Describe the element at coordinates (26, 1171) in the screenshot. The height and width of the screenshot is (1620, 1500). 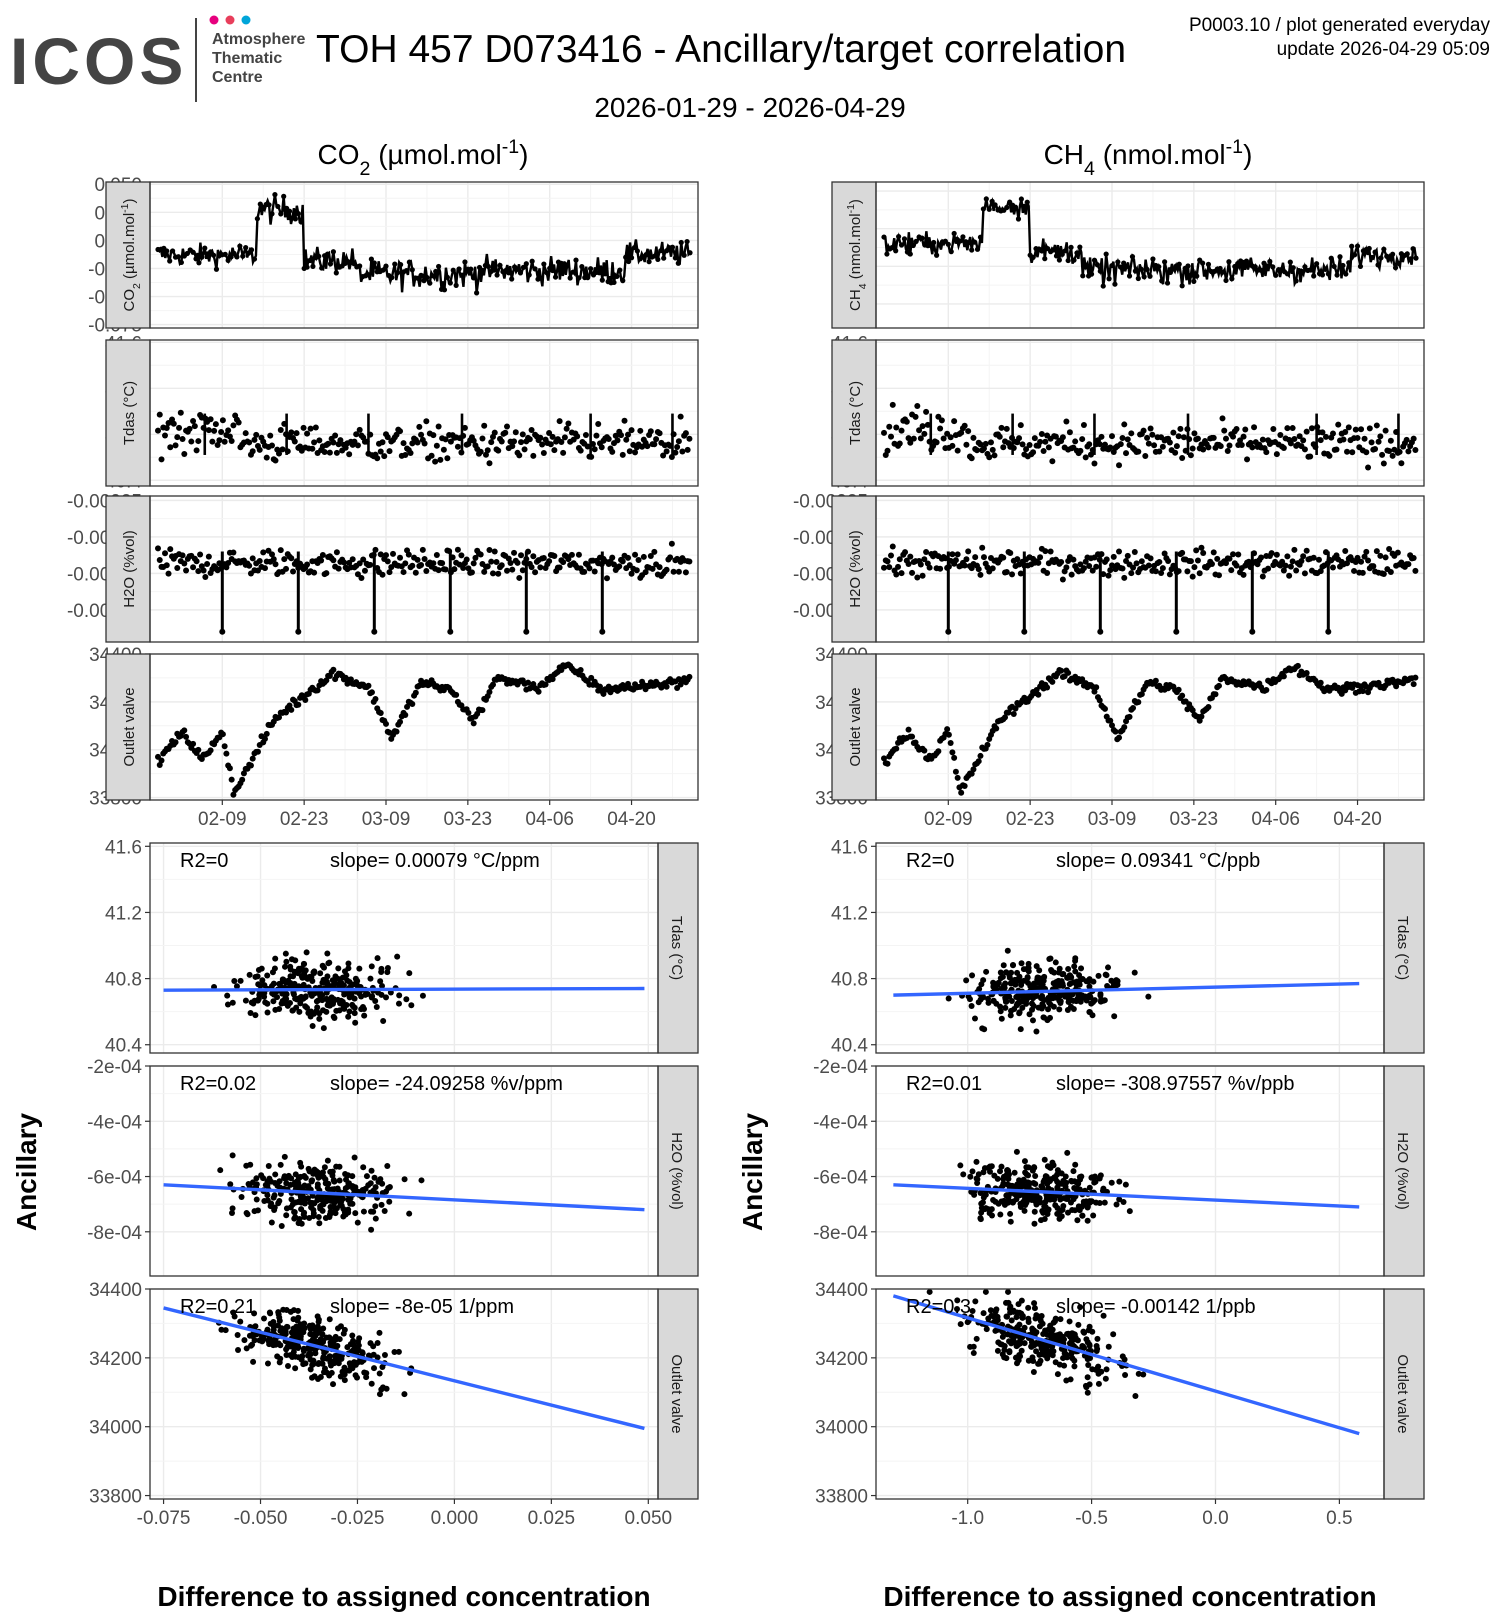
I see `y-axis-title-ancillary-left: Ancillary` at that location.